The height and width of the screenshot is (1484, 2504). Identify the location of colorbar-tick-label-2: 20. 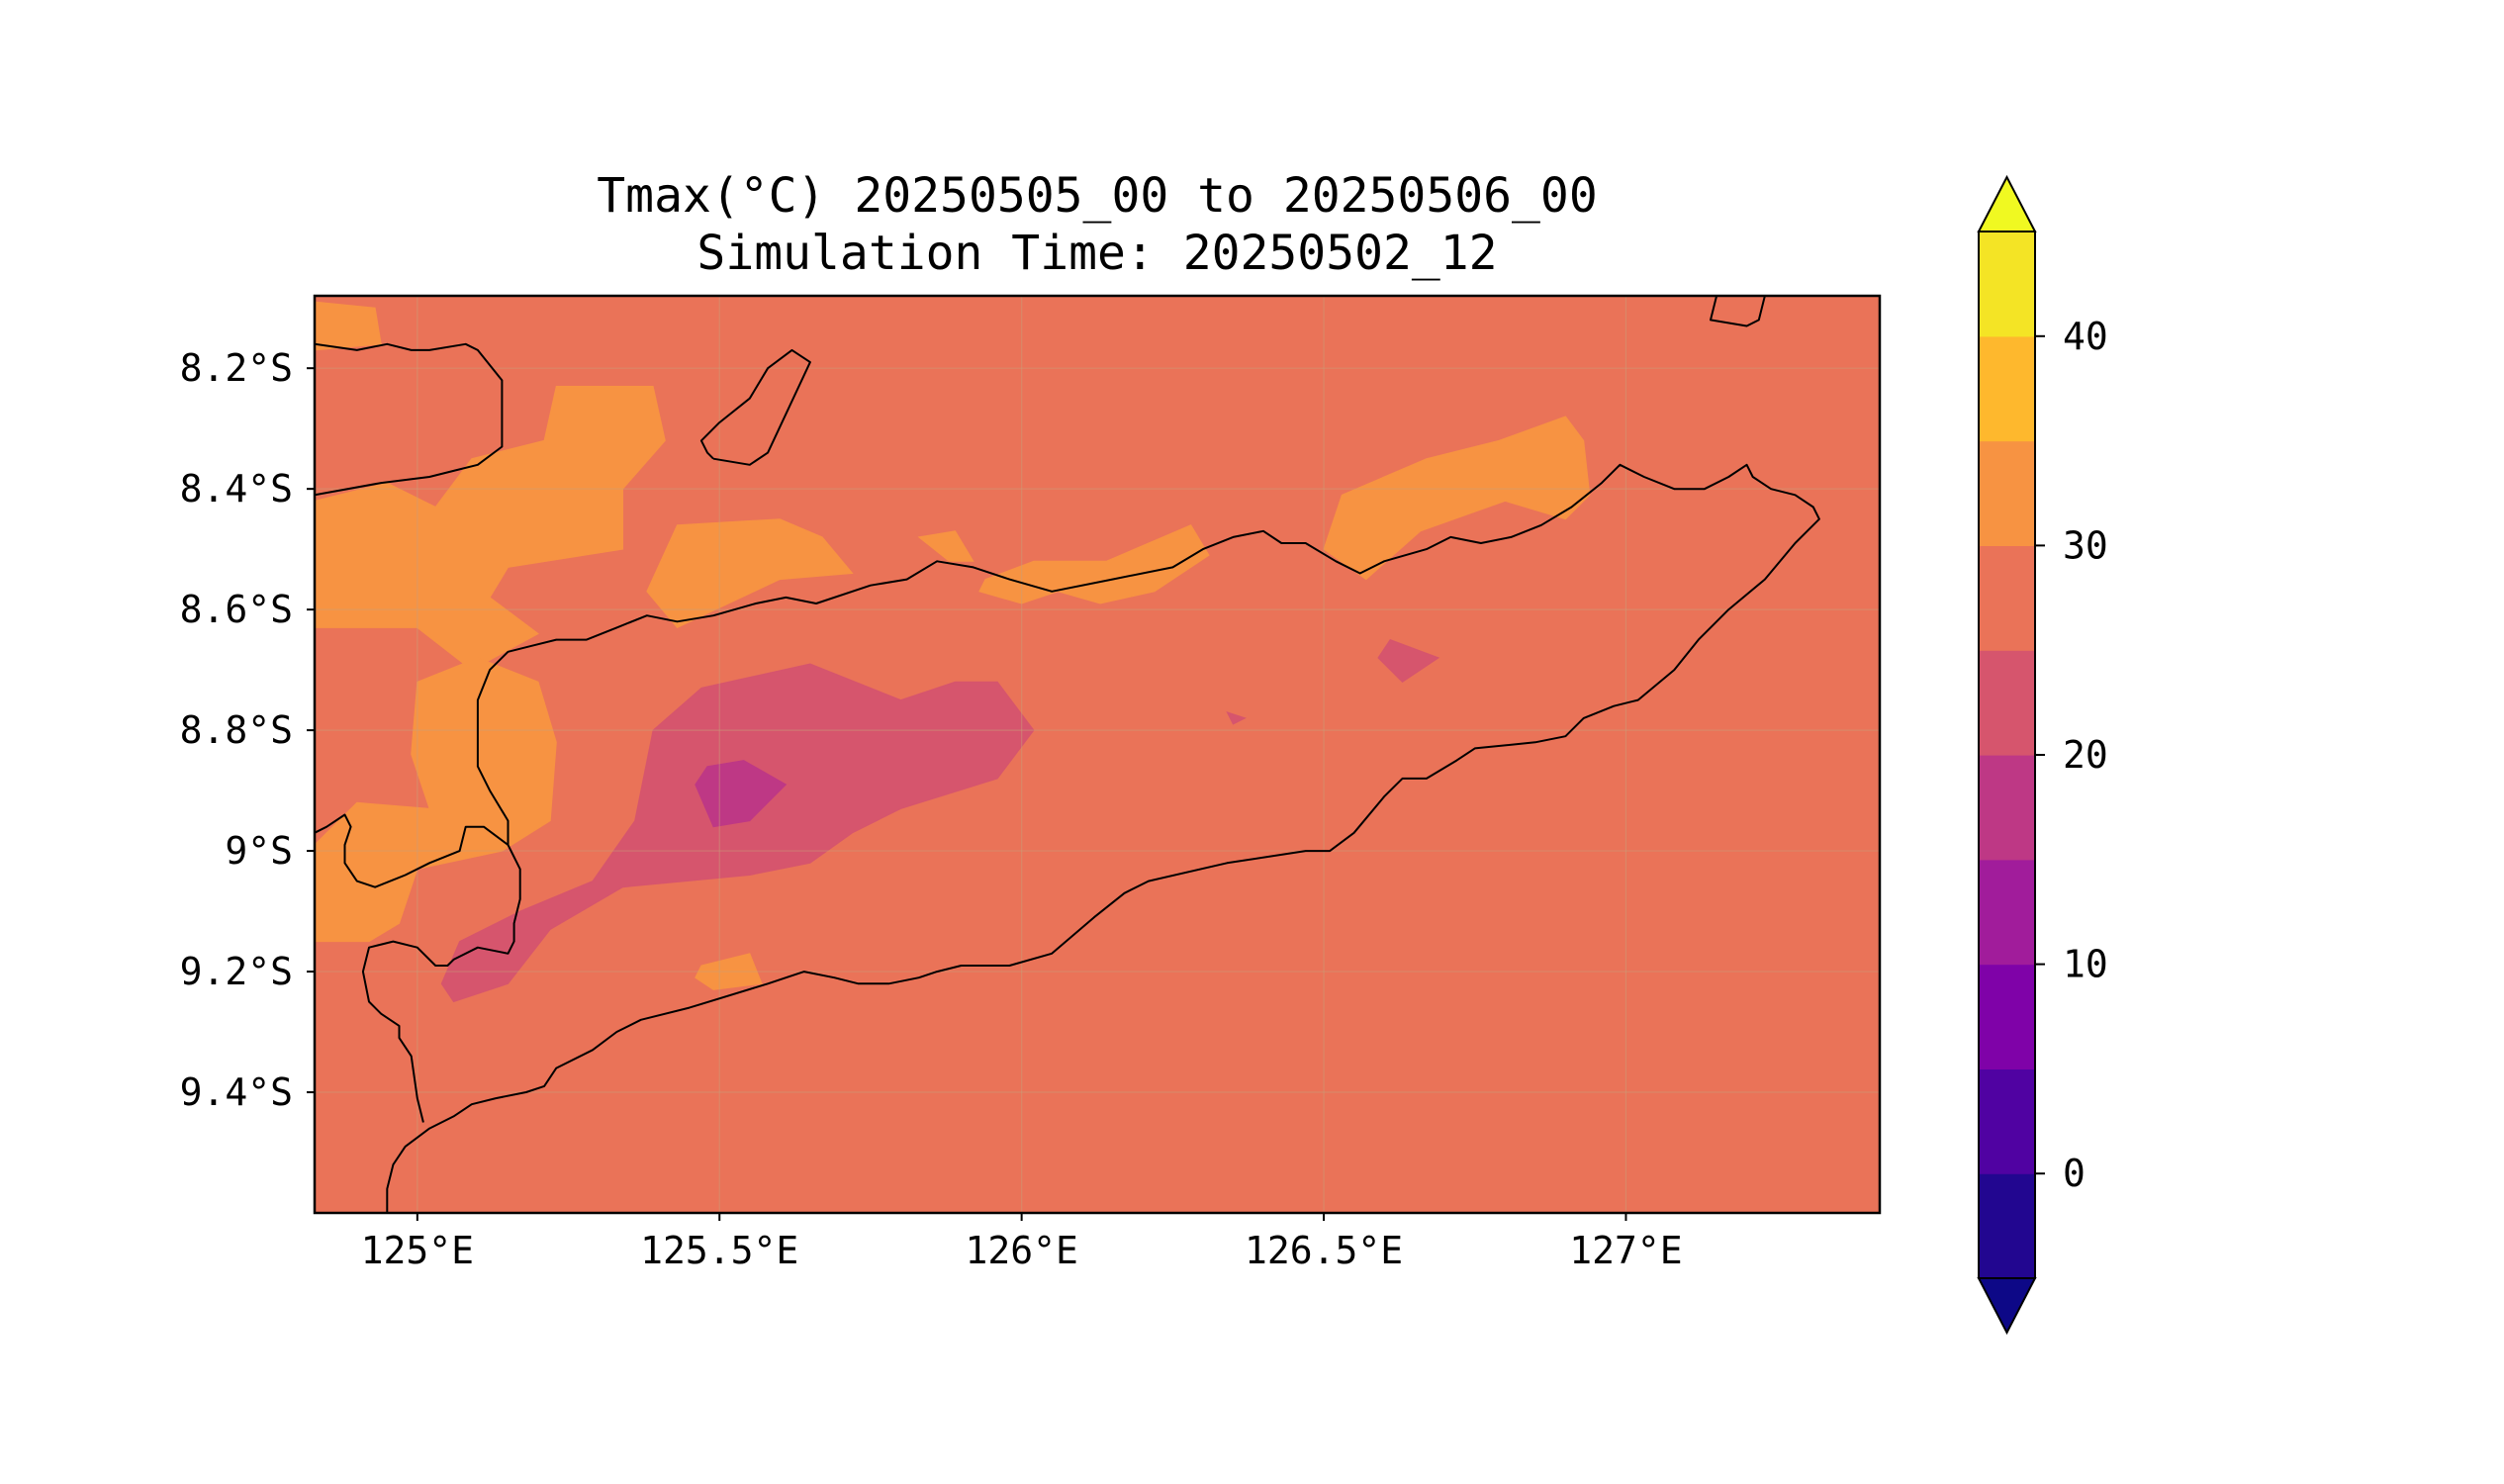
(2085, 755).